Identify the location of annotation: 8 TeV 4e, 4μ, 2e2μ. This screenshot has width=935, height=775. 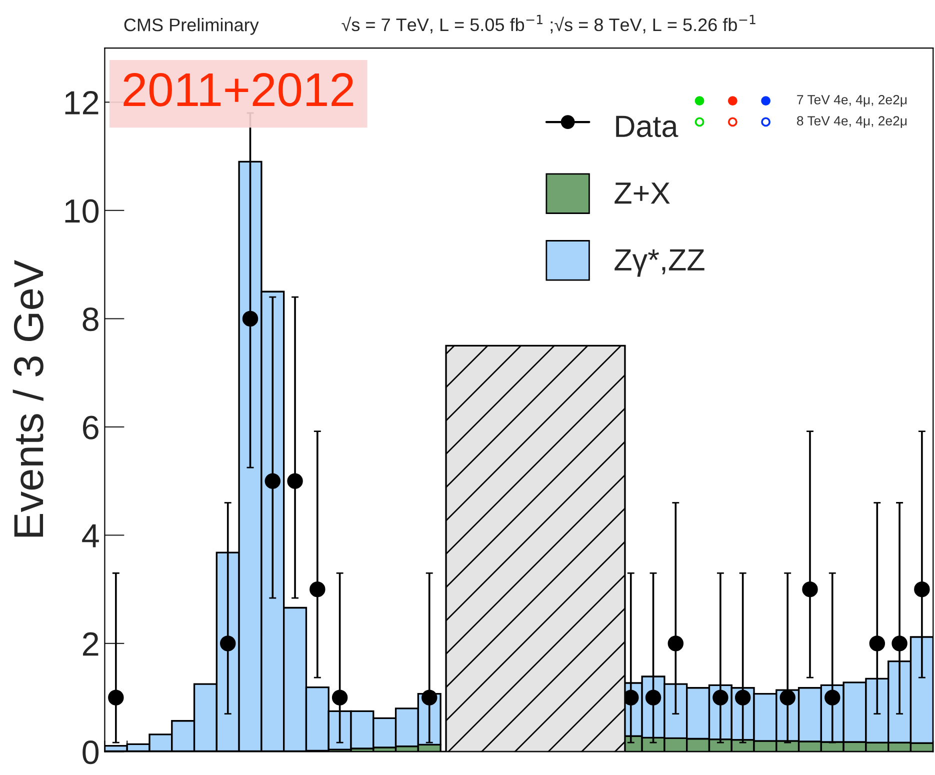
(852, 122).